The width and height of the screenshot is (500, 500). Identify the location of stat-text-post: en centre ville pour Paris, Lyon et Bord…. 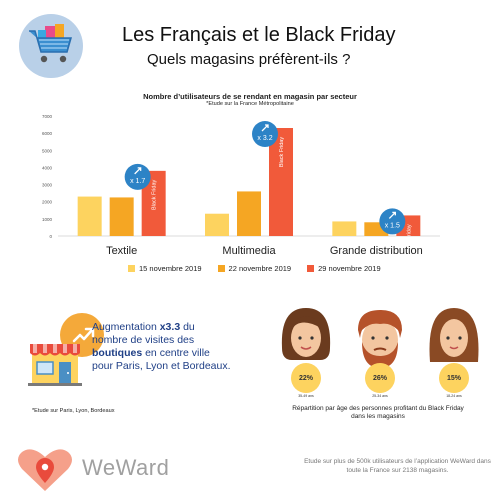
(161, 359).